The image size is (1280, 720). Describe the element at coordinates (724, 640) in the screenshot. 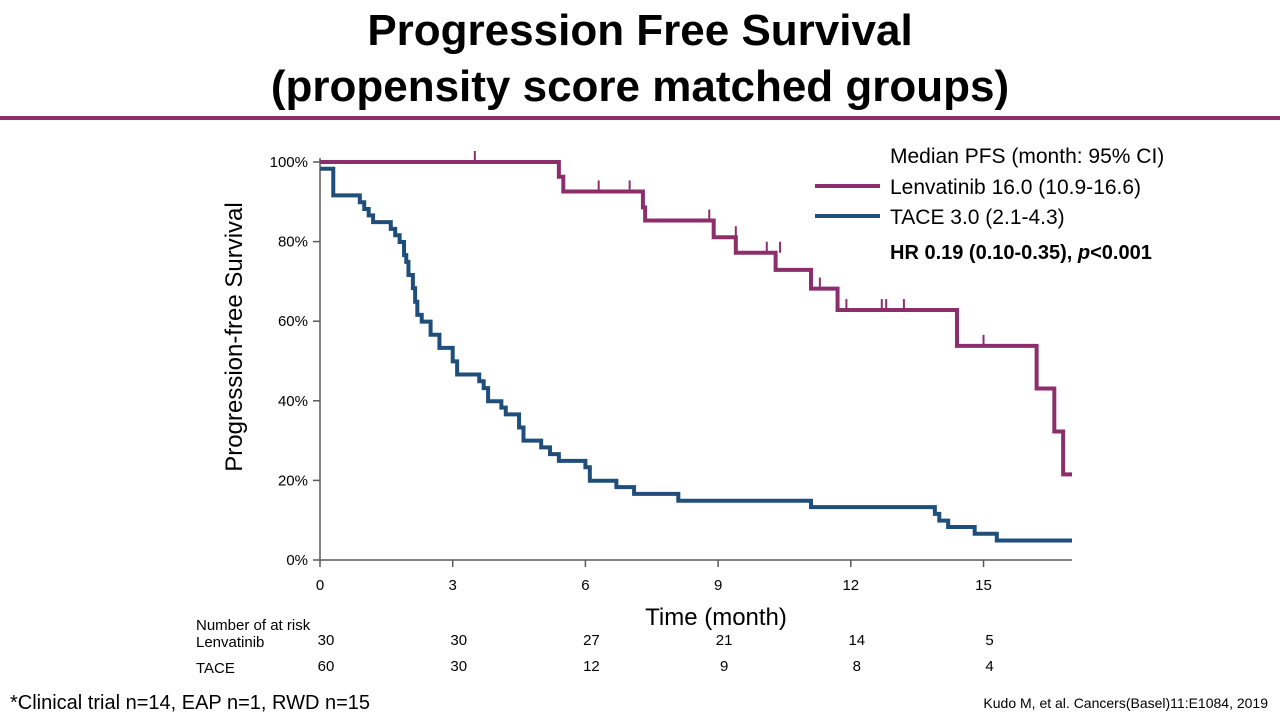

I see `at-risk-value: 21` at that location.